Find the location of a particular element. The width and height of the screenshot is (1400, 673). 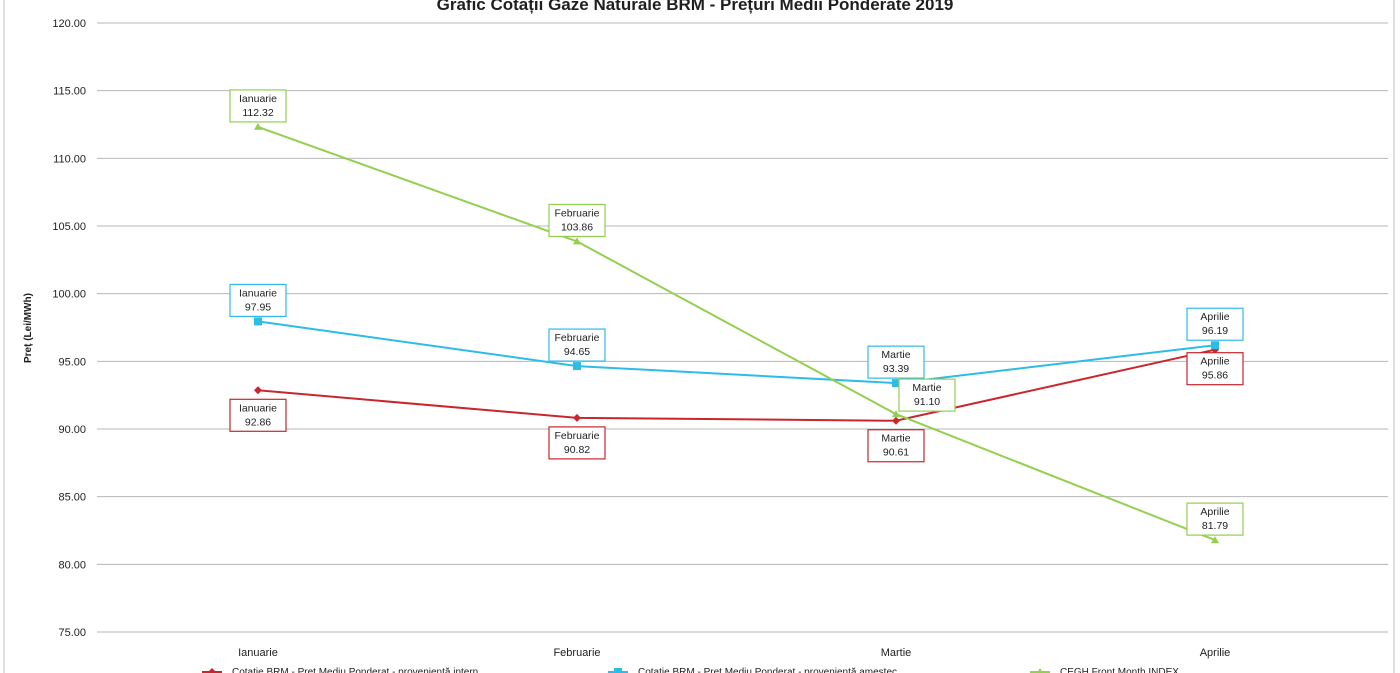

data-label-value: 97.95 is located at coordinates (258, 307).